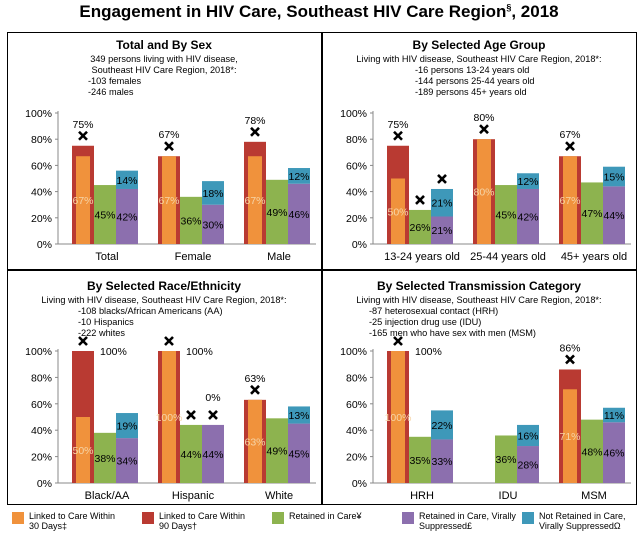 This screenshot has height=538, width=638. What do you see at coordinates (111, 92) in the screenshot?
I see `chart-subtitle-line: -246 males` at bounding box center [111, 92].